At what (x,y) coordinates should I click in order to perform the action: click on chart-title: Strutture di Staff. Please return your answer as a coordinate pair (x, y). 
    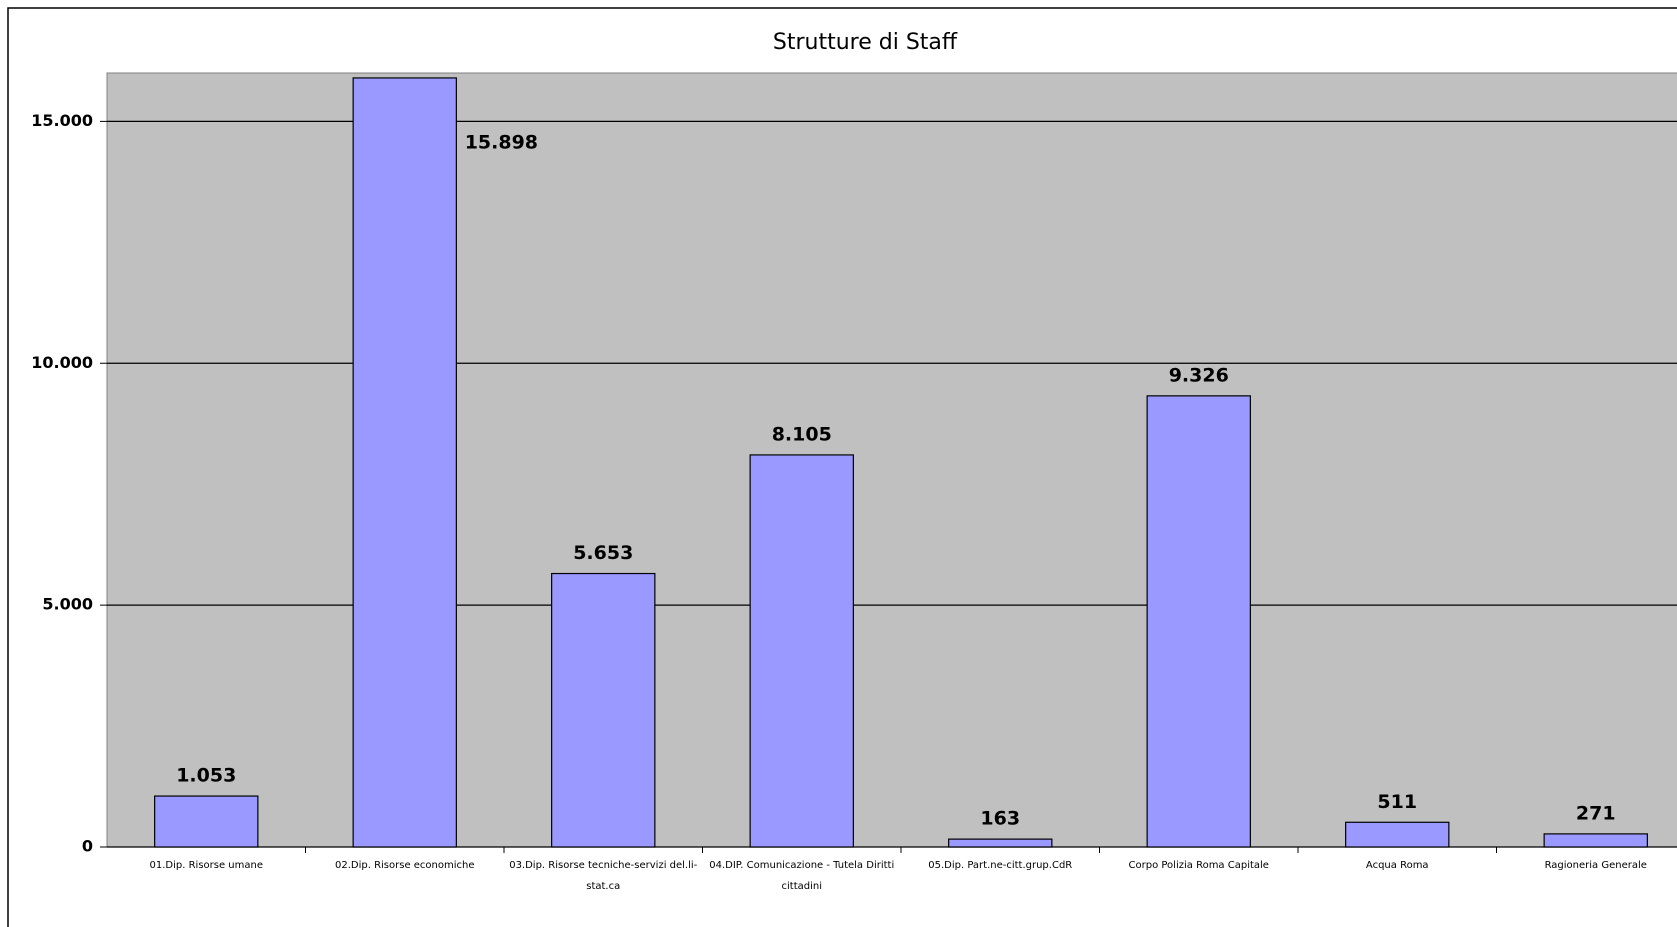
    Looking at the image, I should click on (865, 42).